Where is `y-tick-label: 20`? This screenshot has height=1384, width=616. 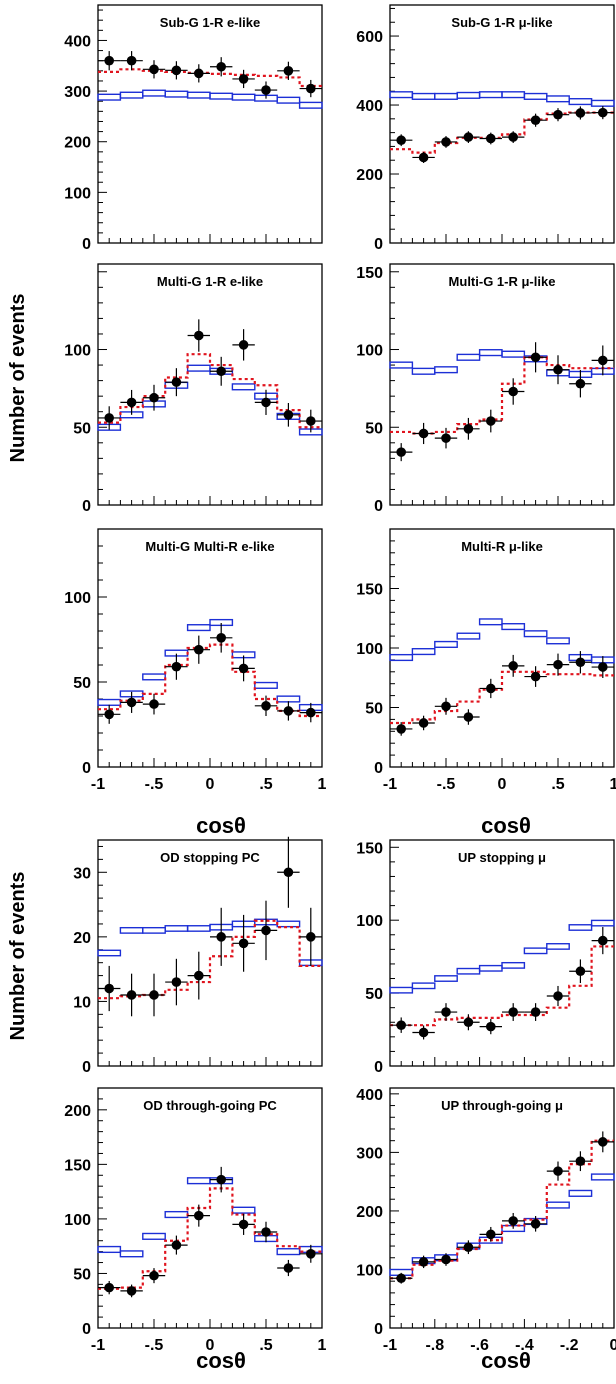 y-tick-label: 20 is located at coordinates (82, 938).